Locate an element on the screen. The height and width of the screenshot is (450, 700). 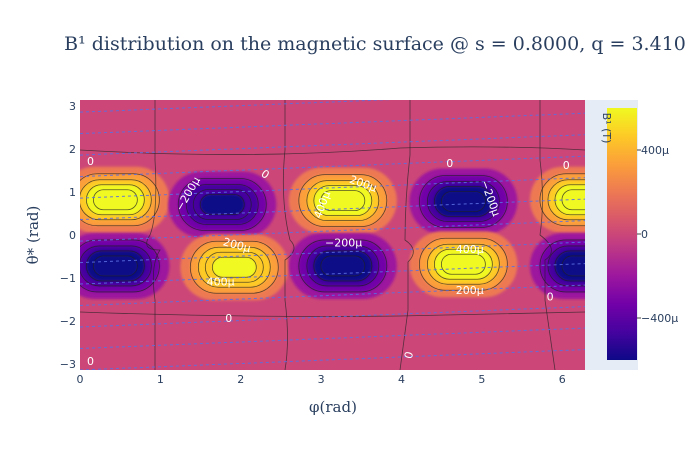
y-axis-ticks: 3 2 1 0 −1 −2 −3 is located at coordinates (68, 235).